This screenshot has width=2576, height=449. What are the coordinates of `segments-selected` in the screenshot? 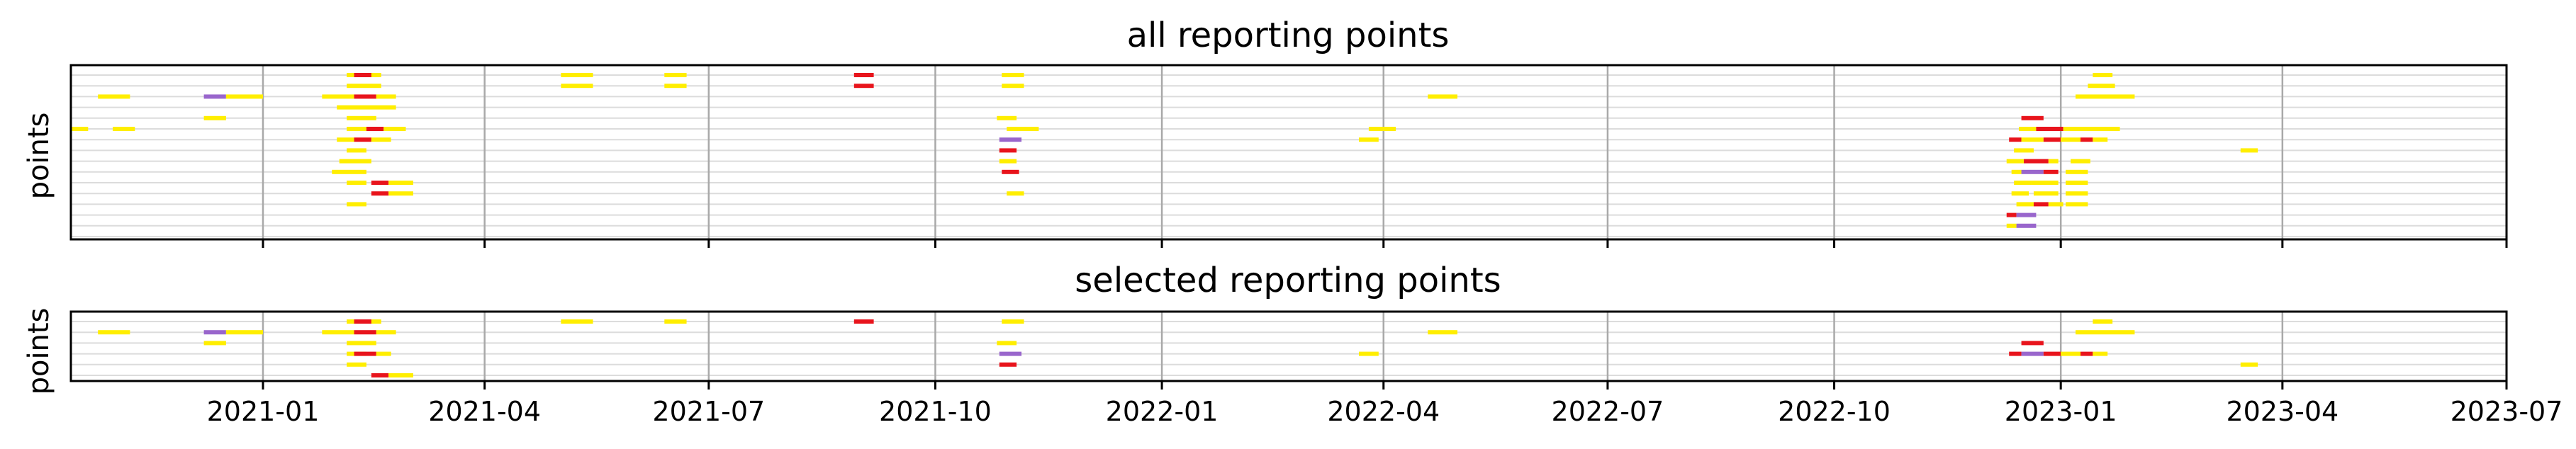 It's located at (1178, 348).